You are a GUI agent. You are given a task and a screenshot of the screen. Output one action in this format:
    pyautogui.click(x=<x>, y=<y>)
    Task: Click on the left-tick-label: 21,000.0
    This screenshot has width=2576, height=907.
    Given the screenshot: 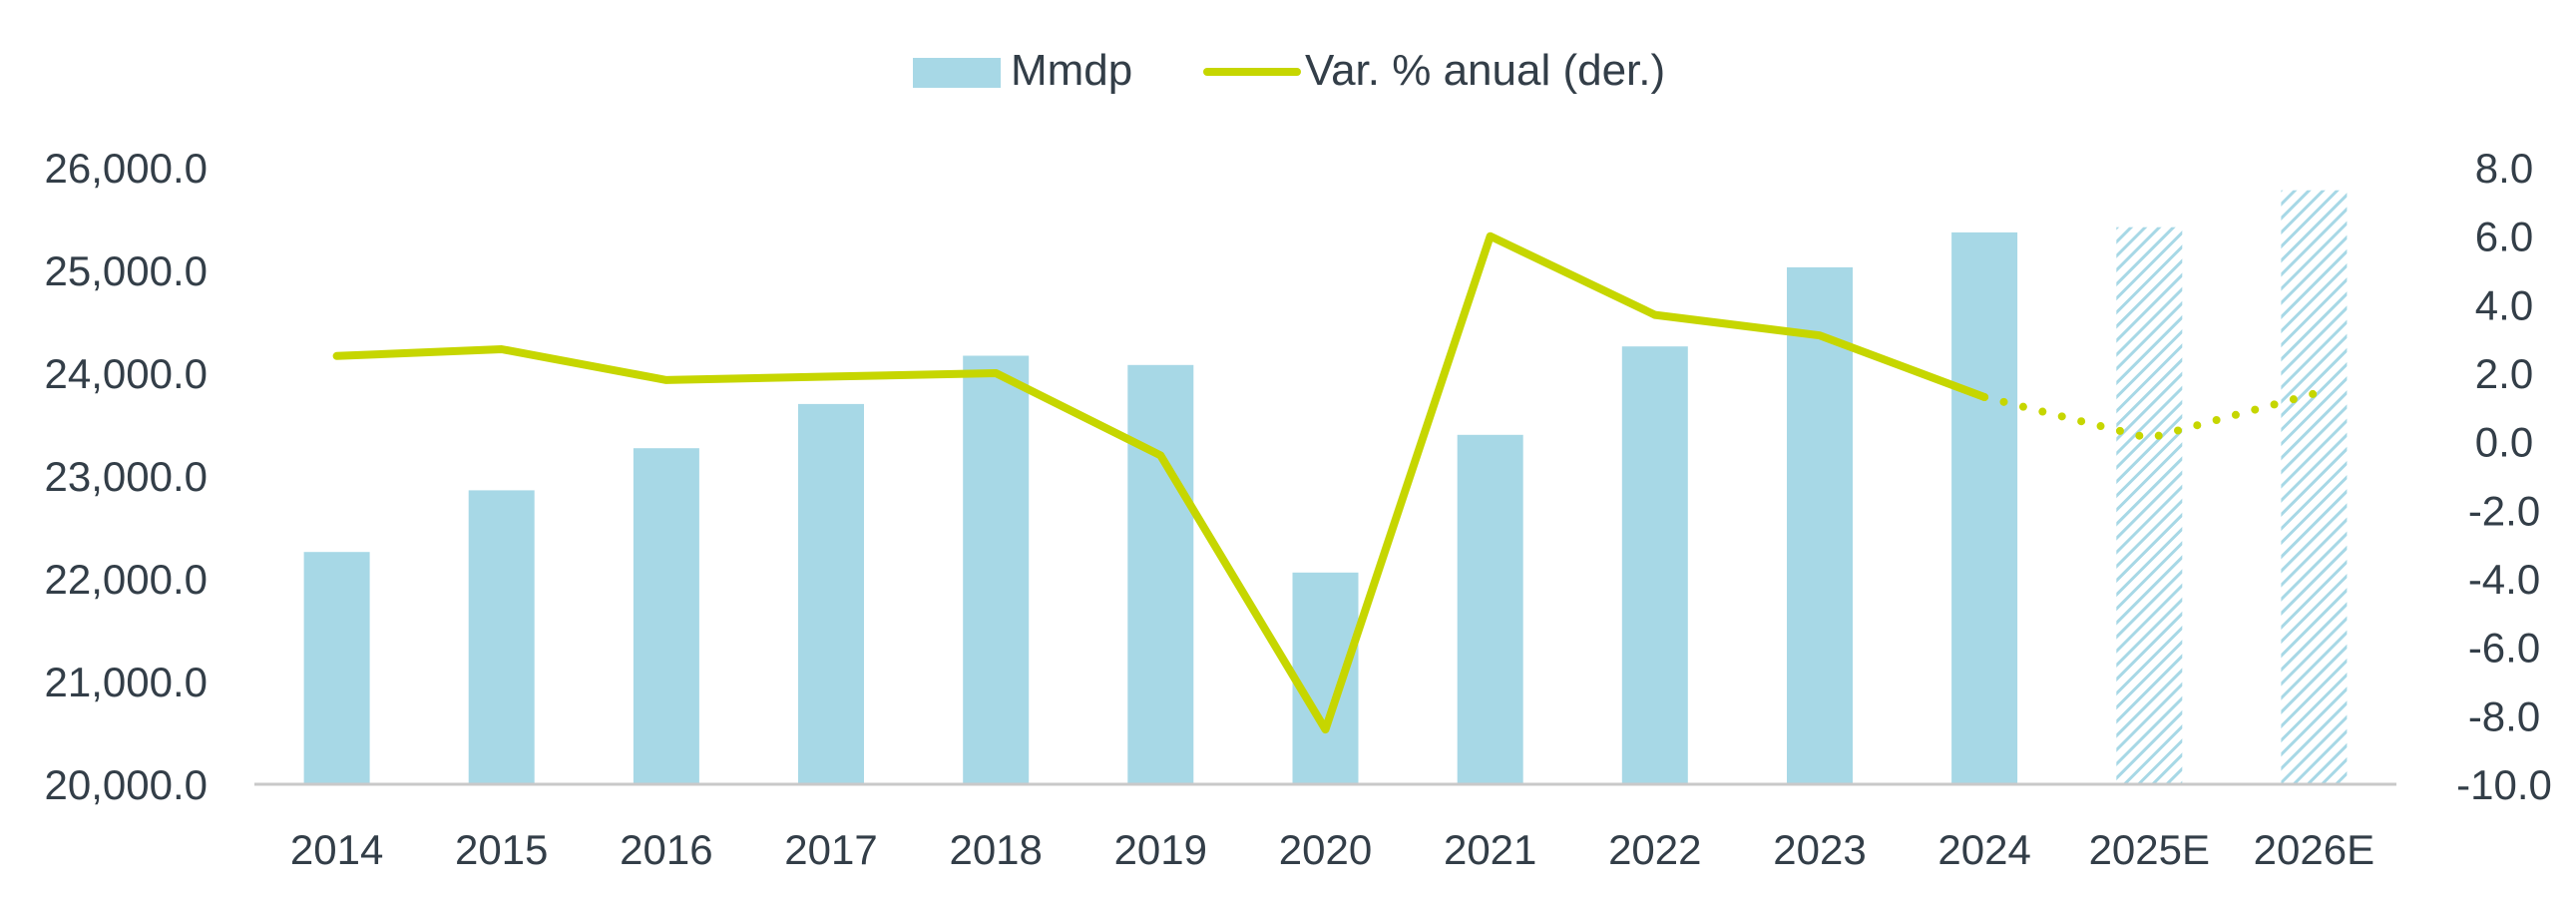 What is the action you would take?
    pyautogui.click(x=127, y=682)
    